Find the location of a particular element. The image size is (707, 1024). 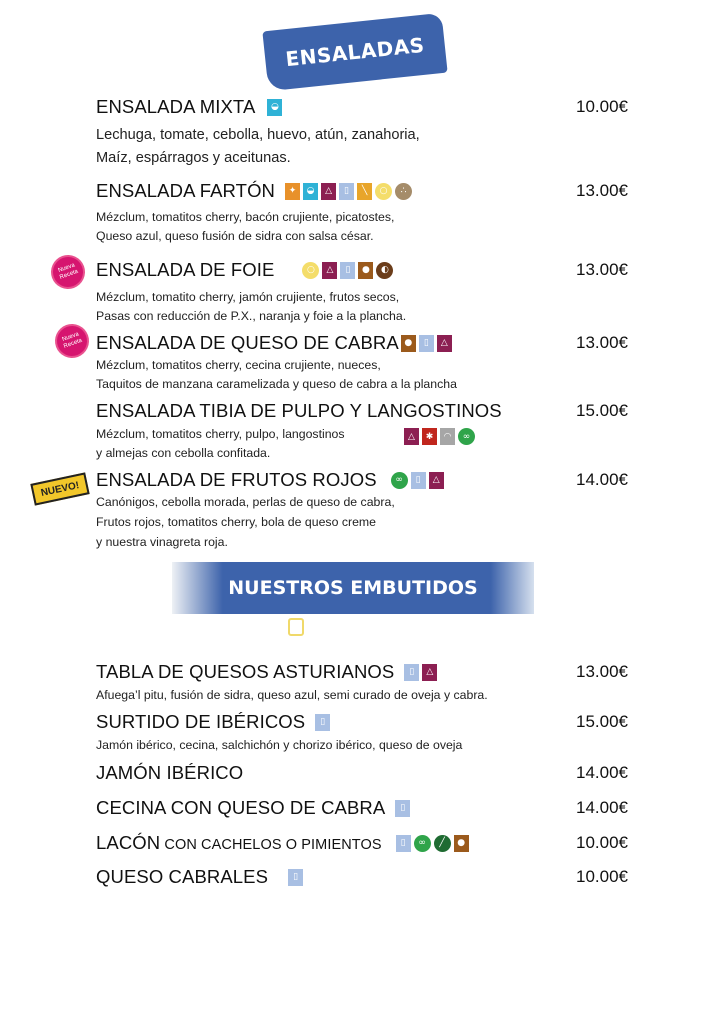

lupin-icon: ○ is located at coordinates (384, 191).